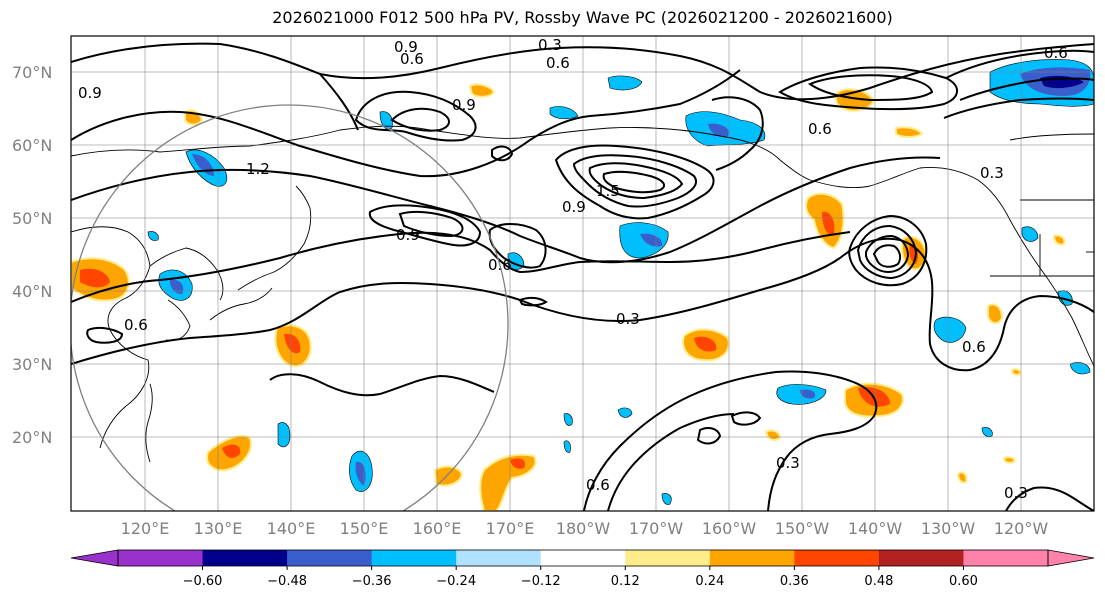  What do you see at coordinates (963, 581) in the screenshot?
I see `colorbar-tick-label: 0.60` at bounding box center [963, 581].